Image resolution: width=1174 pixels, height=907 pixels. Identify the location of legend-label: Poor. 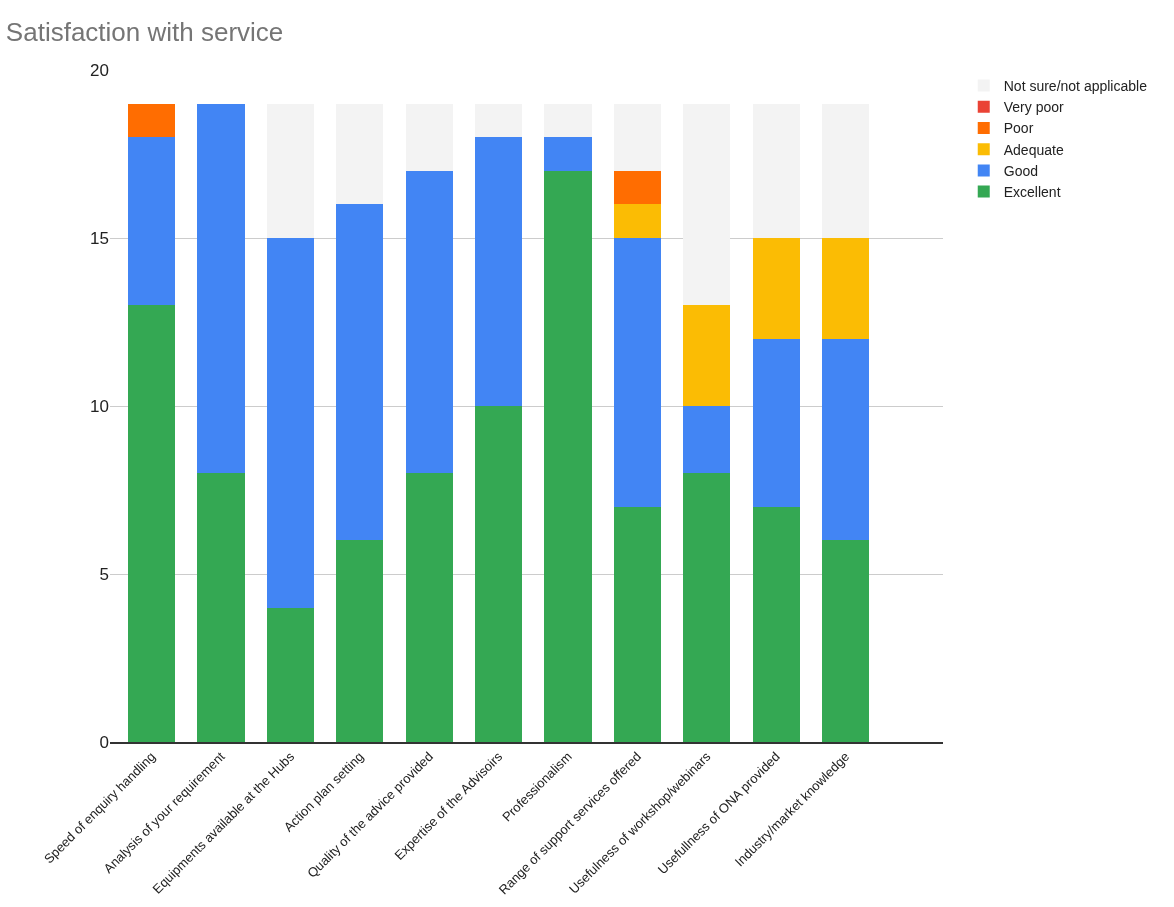
(1018, 128).